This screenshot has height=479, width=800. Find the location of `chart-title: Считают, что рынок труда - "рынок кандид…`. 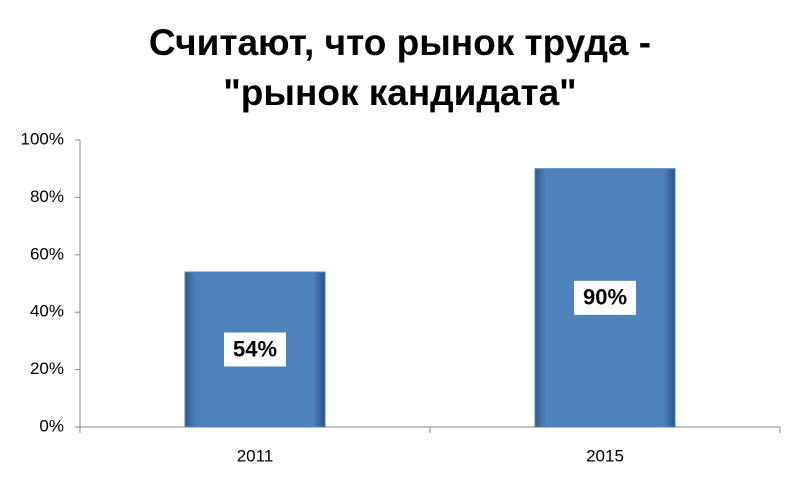

chart-title: Считают, что рынок труда - "рынок кандид… is located at coordinates (400, 67).